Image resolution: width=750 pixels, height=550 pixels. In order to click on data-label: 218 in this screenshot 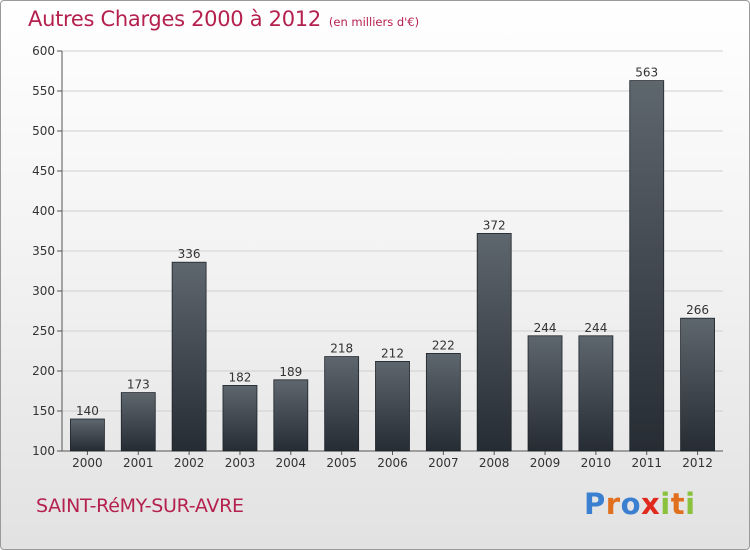, I will do `click(341, 349)`.